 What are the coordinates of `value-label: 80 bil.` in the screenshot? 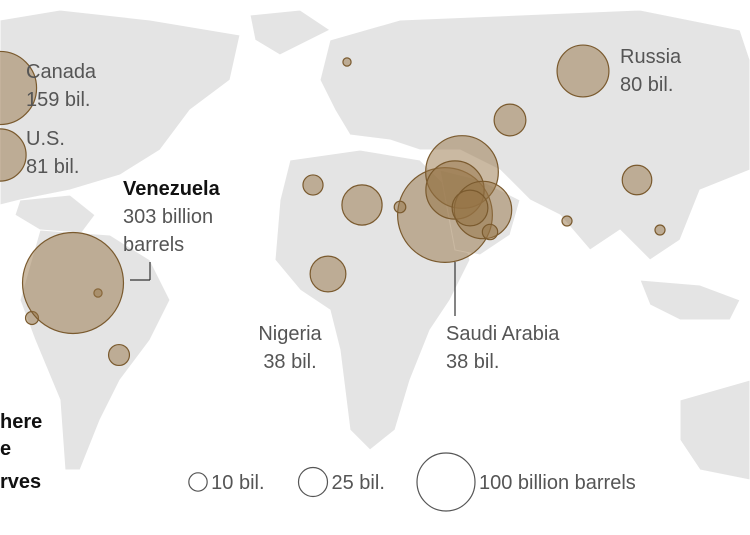 It's located at (646, 85).